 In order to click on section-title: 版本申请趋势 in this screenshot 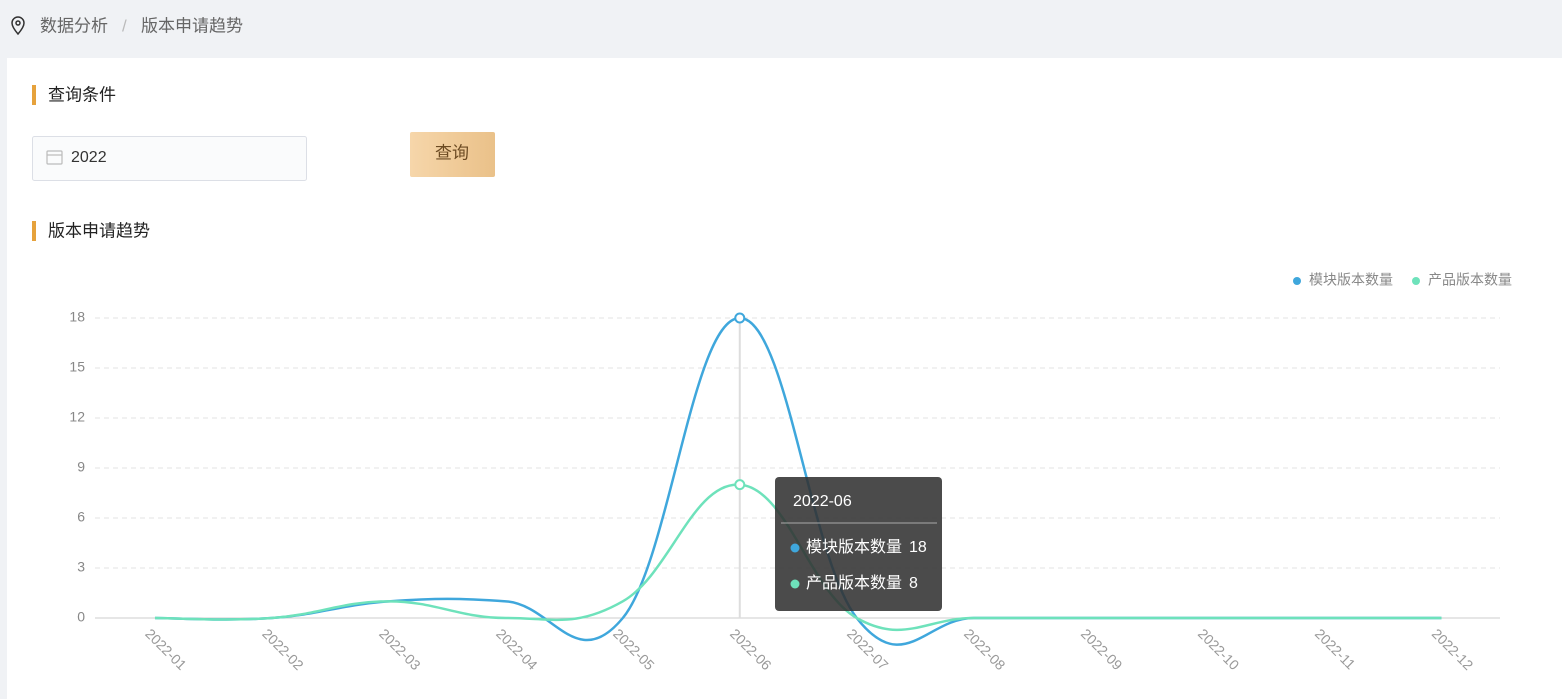, I will do `click(99, 230)`.